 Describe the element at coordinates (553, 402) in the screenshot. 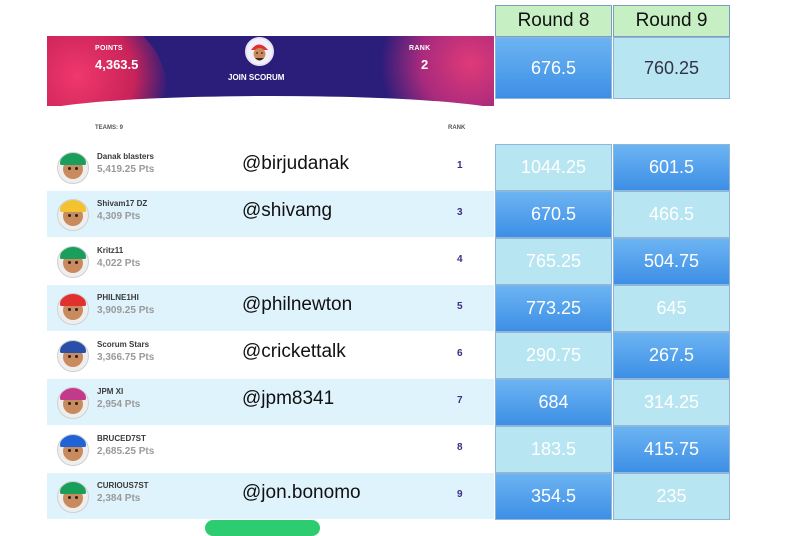

I see `round-8-score: 684` at that location.